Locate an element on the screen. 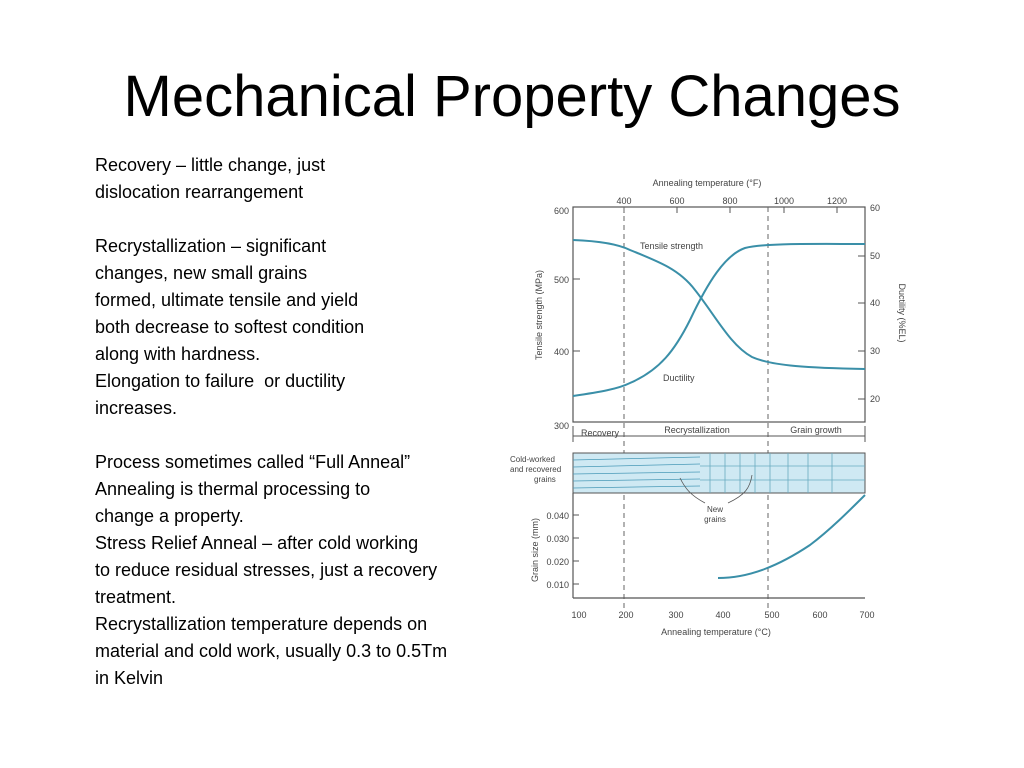 Image resolution: width=1024 pixels, height=768 pixels. property-plot-frame is located at coordinates (719, 314).